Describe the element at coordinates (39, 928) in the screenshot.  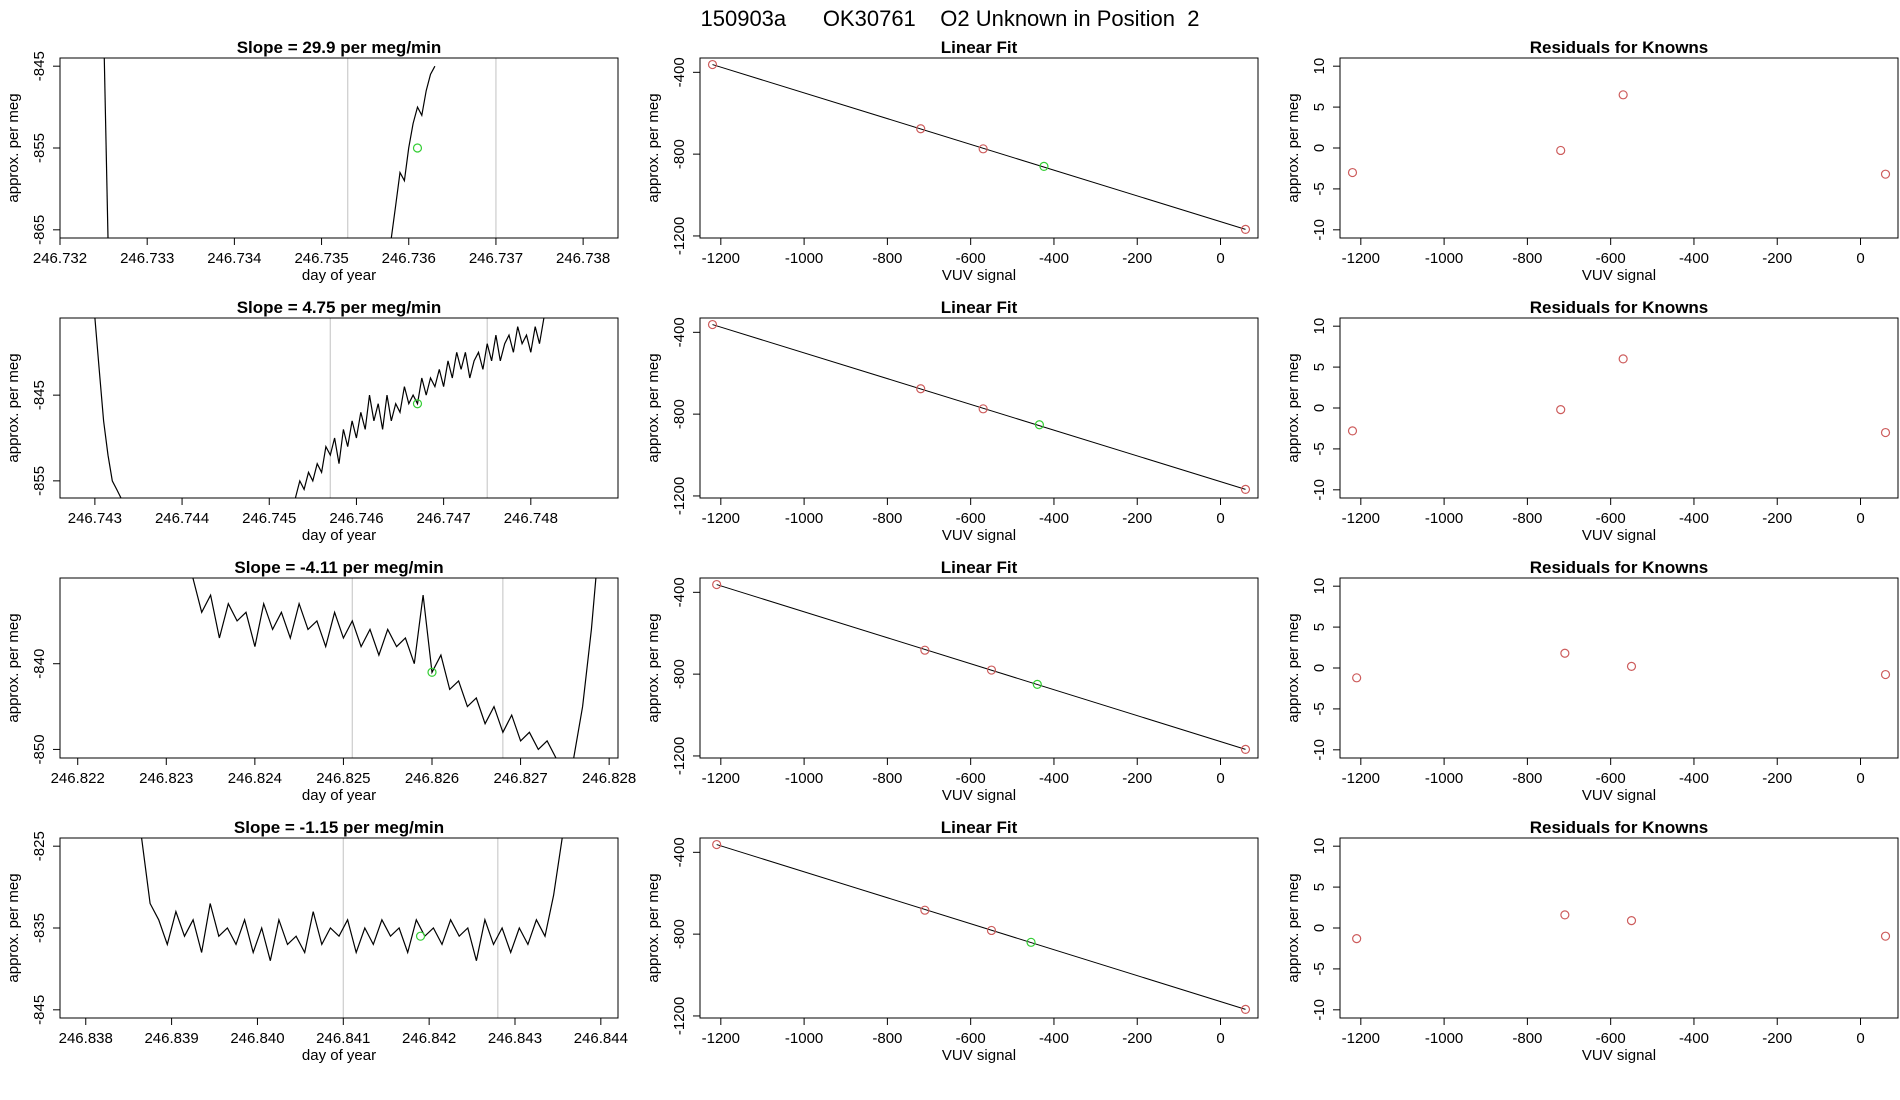
I see `y-tick-label: -835` at that location.